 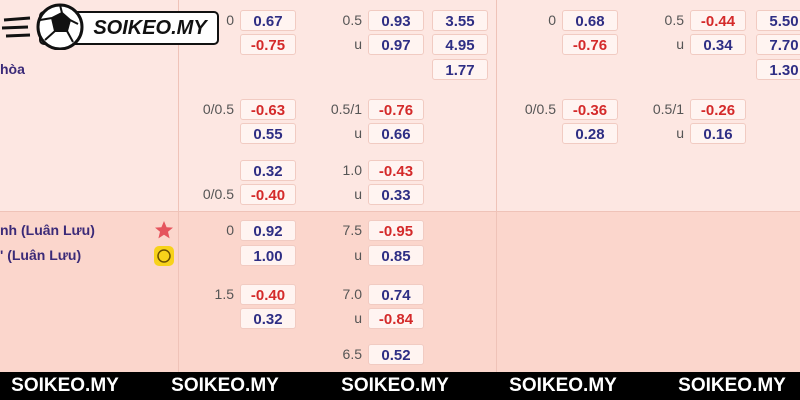 I want to click on odds-value: -0.43, so click(x=396, y=170).